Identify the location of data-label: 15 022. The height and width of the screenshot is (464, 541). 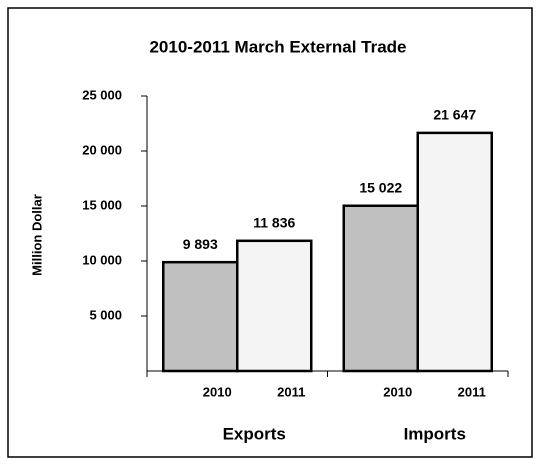
(380, 187).